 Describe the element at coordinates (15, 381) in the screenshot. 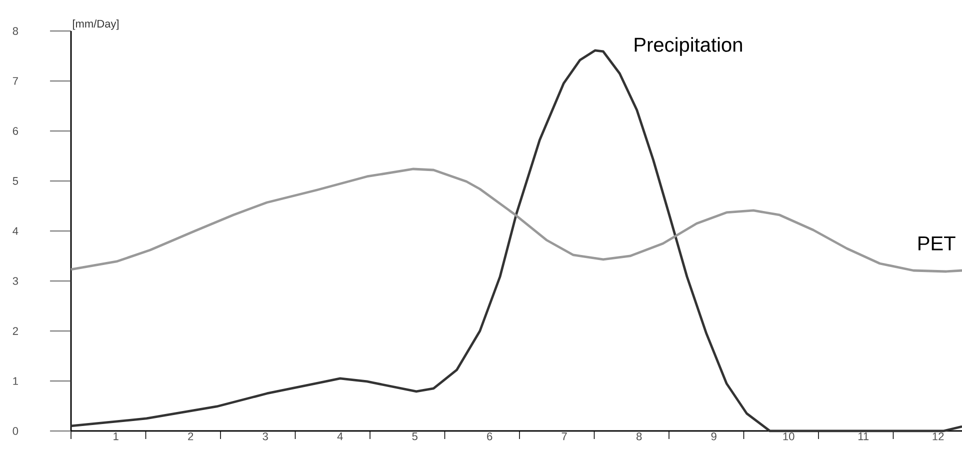

I see `y-tick-label: 1` at that location.